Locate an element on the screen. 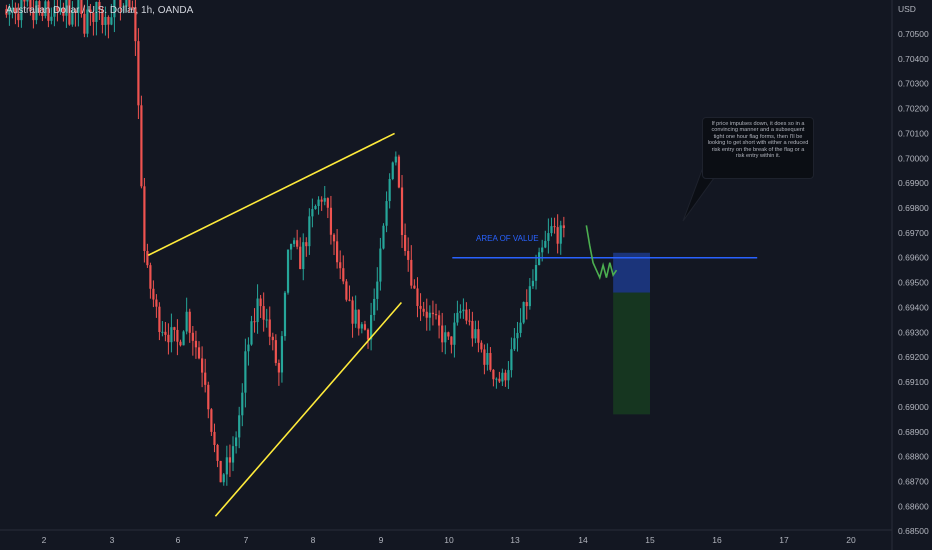 This screenshot has height=550, width=932. price-tick-20: 0.68500 is located at coordinates (913, 531).